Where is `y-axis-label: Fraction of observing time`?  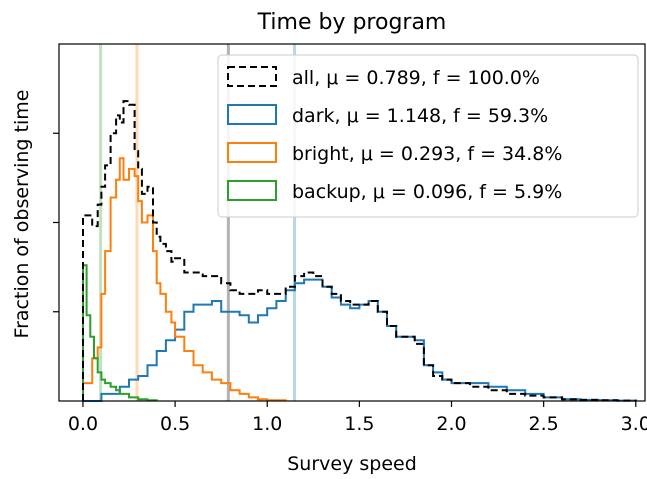 y-axis-label: Fraction of observing time is located at coordinates (22, 214).